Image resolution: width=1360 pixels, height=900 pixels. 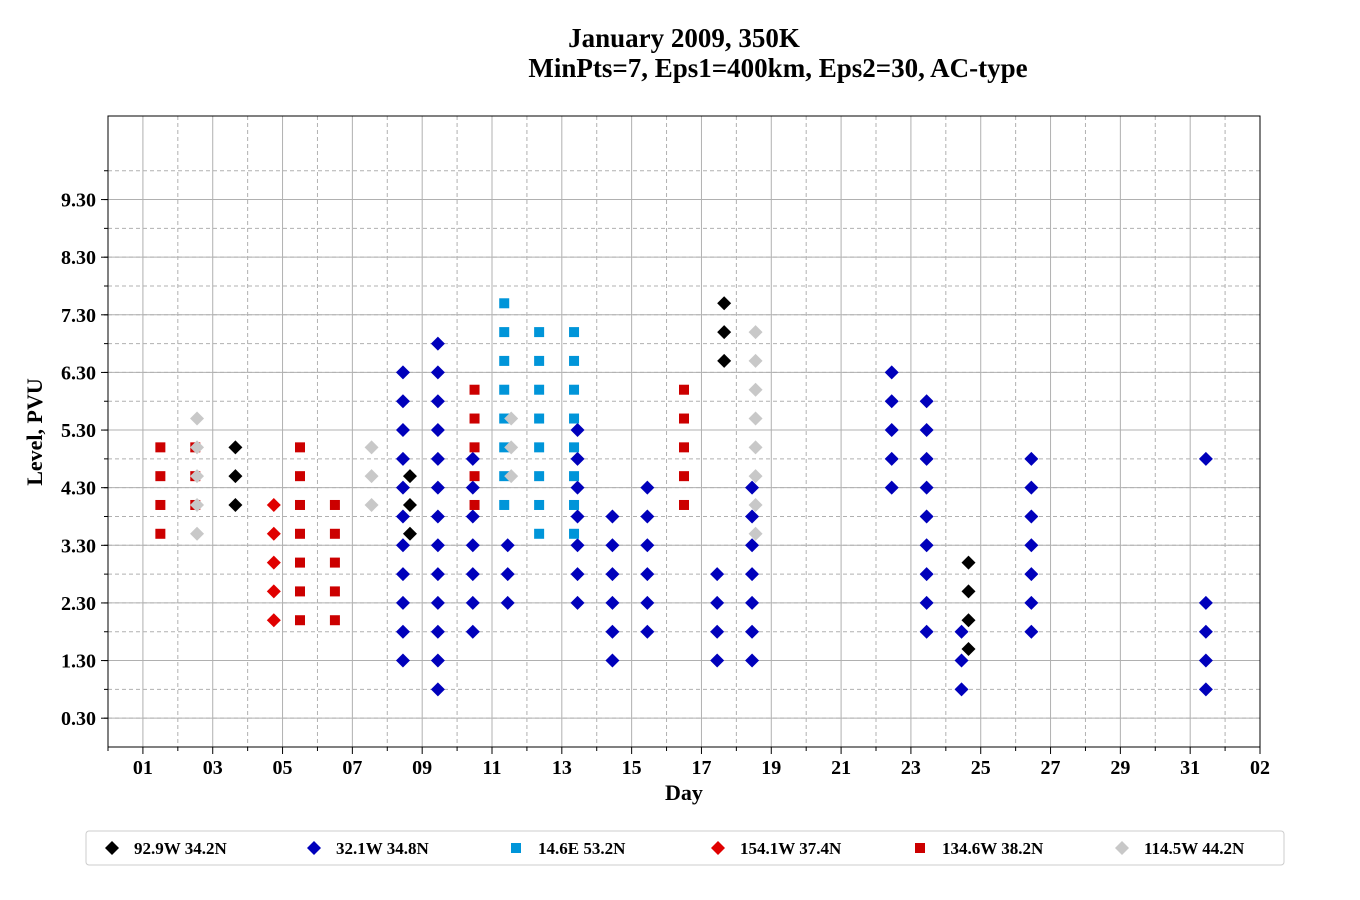 What do you see at coordinates (1194, 848) in the screenshot?
I see `legend-label: 114.5W 44.2N` at bounding box center [1194, 848].